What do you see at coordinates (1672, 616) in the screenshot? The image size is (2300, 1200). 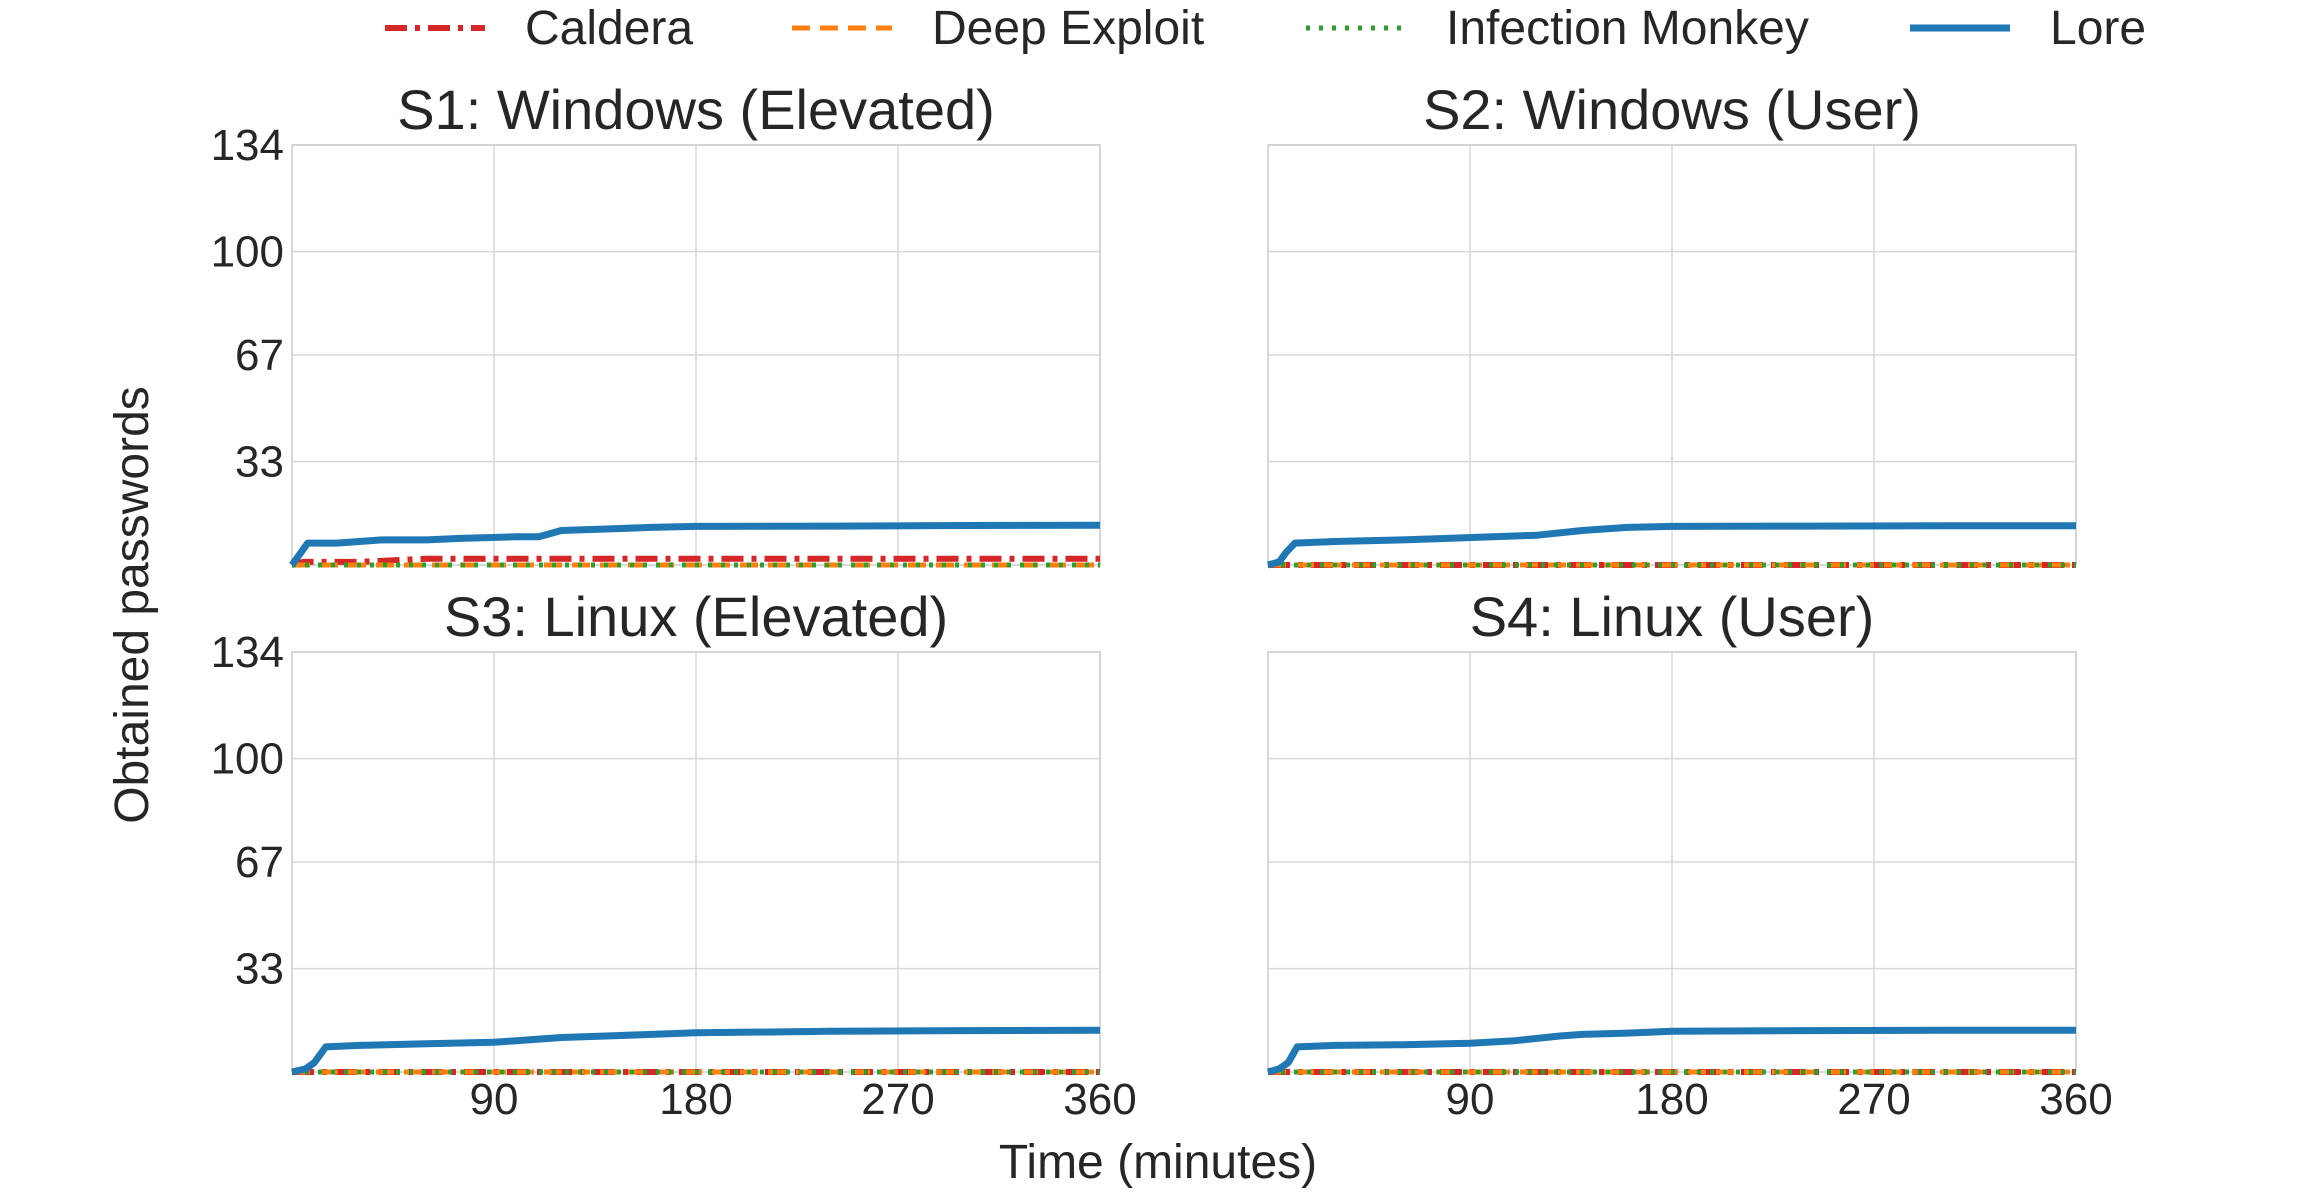 I see `panel-title: S4: Linux (User)` at bounding box center [1672, 616].